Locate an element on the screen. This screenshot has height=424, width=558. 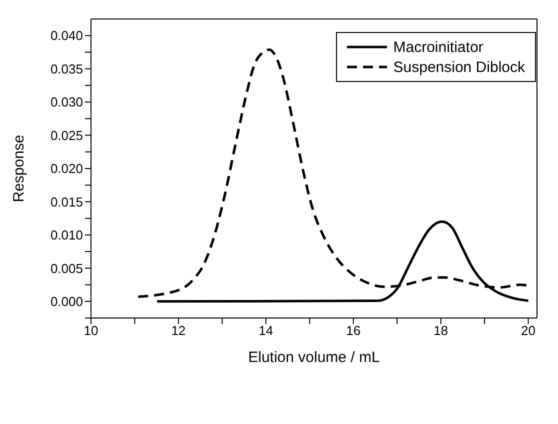
x-tick-label: 18 is located at coordinates (441, 330).